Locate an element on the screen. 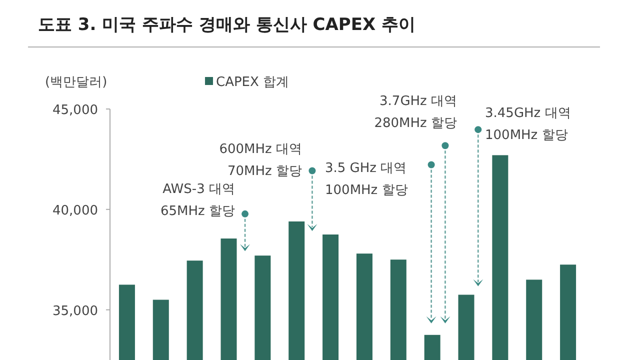 This screenshot has height=360, width=640. y-axis-title: (백만달러) is located at coordinates (76, 82).